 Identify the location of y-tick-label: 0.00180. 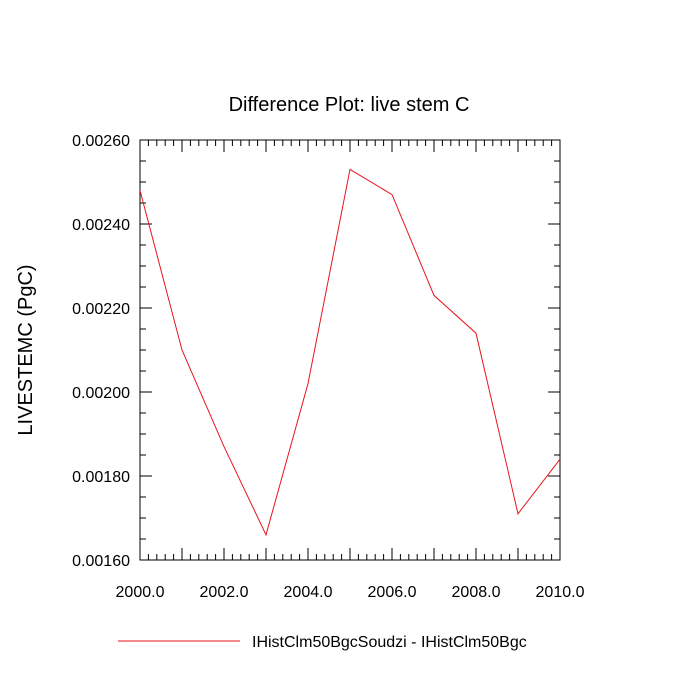
(101, 477).